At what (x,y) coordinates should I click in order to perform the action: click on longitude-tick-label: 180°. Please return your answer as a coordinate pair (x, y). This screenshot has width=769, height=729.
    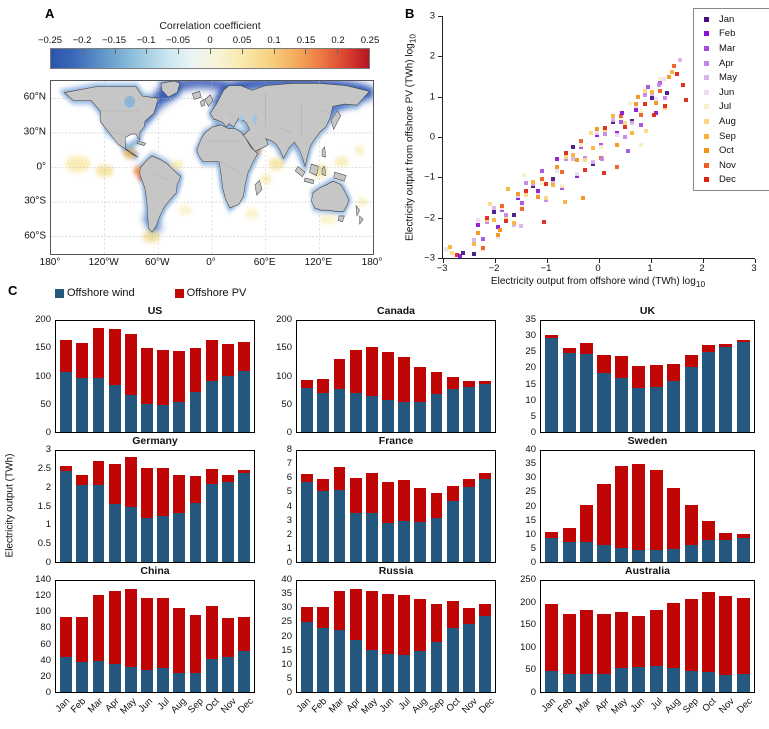
    Looking at the image, I should click on (50, 262).